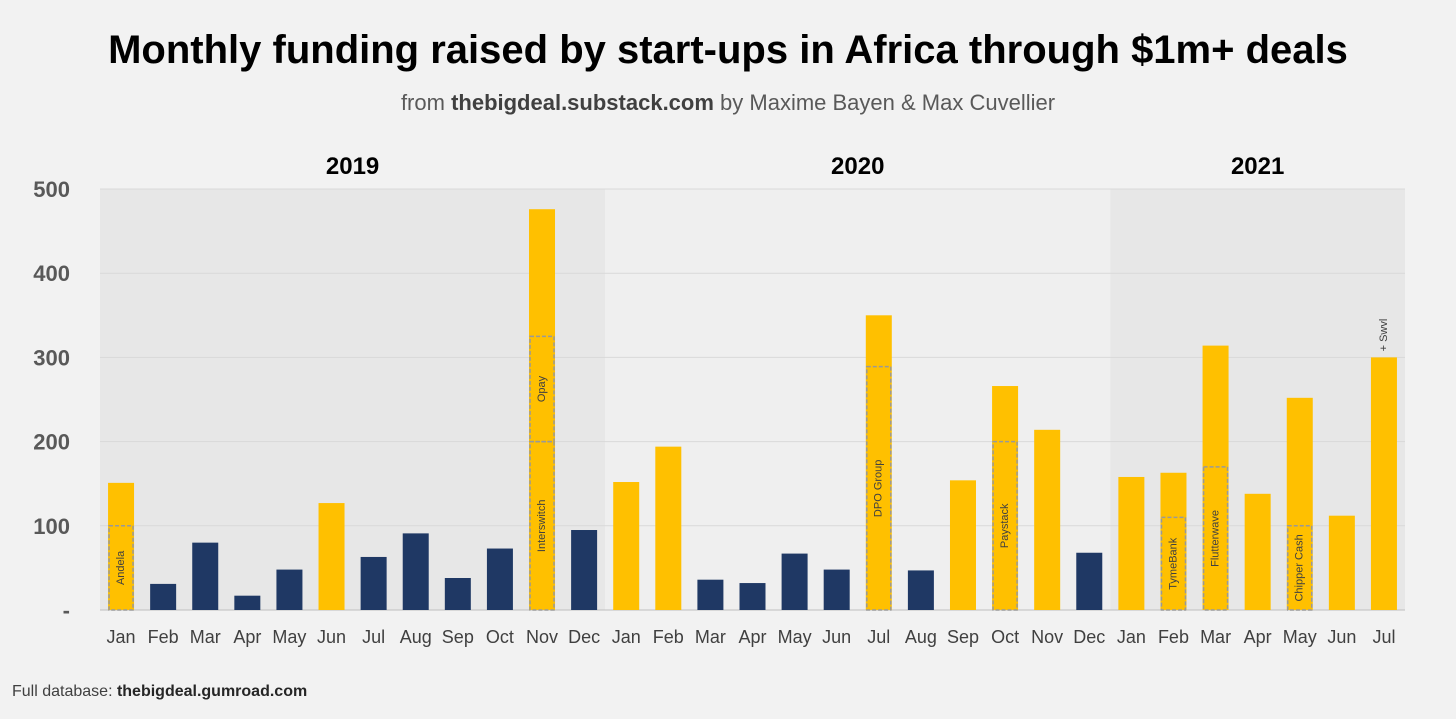  I want to click on x-tick-label-4: May, so click(289, 637).